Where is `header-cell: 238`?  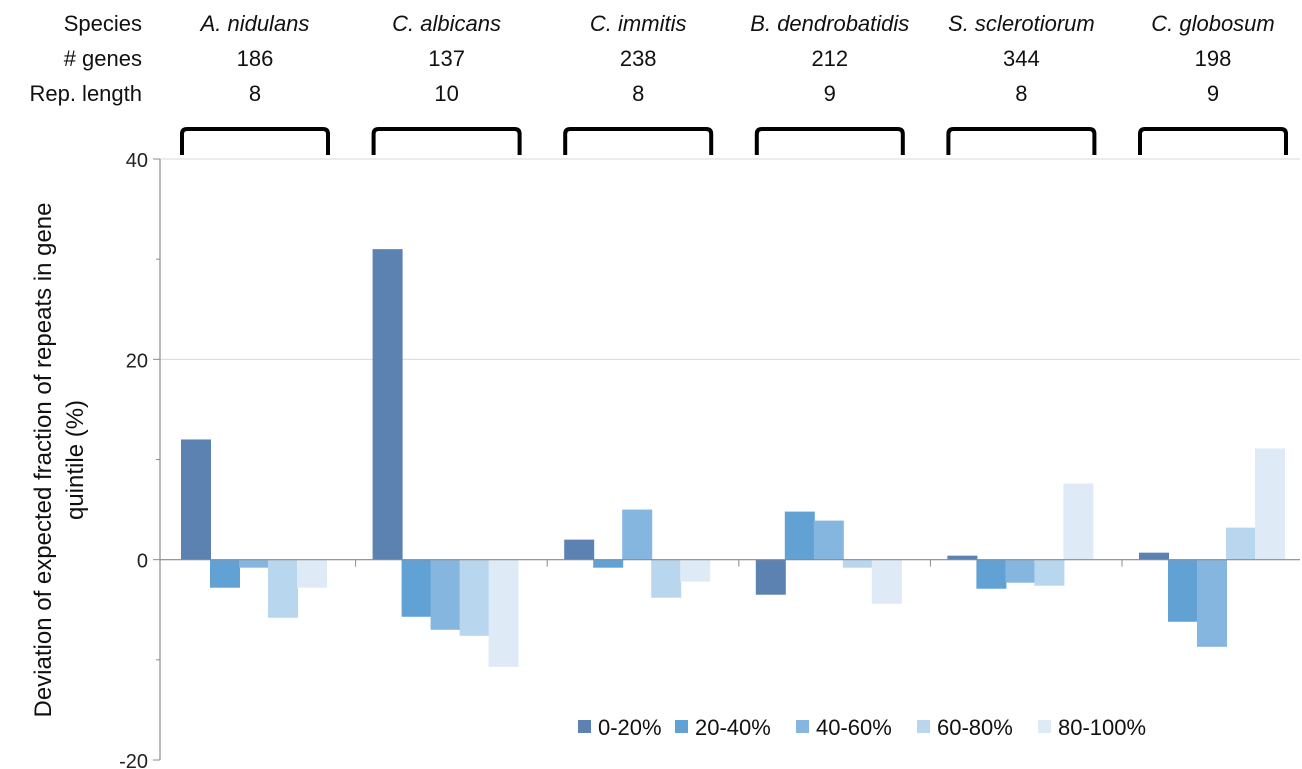
header-cell: 238 is located at coordinates (638, 58).